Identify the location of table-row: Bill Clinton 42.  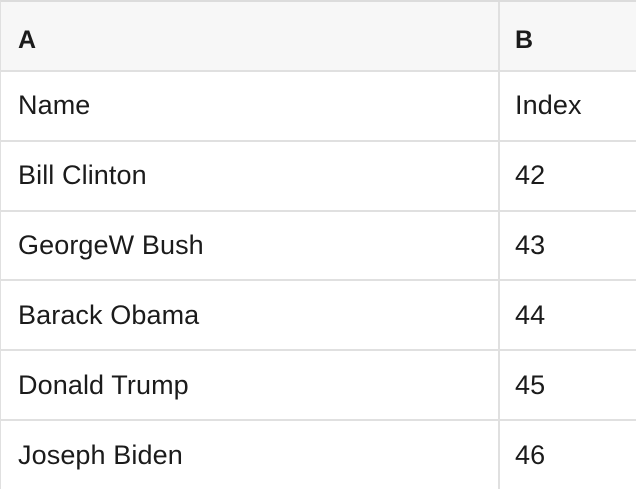
(318, 176).